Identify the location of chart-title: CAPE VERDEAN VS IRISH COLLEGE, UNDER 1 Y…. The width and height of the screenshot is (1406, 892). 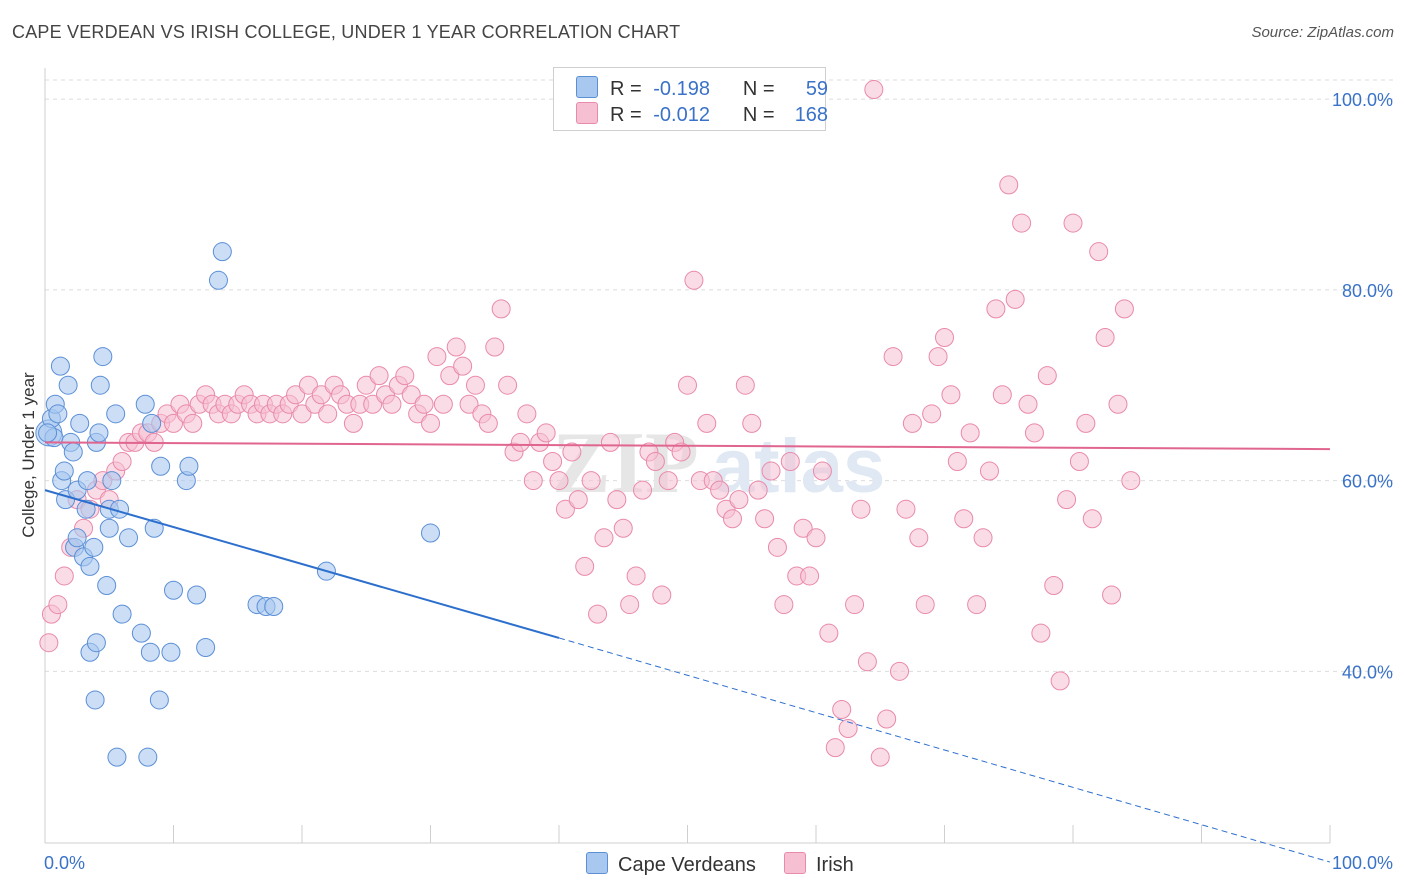
(346, 32).